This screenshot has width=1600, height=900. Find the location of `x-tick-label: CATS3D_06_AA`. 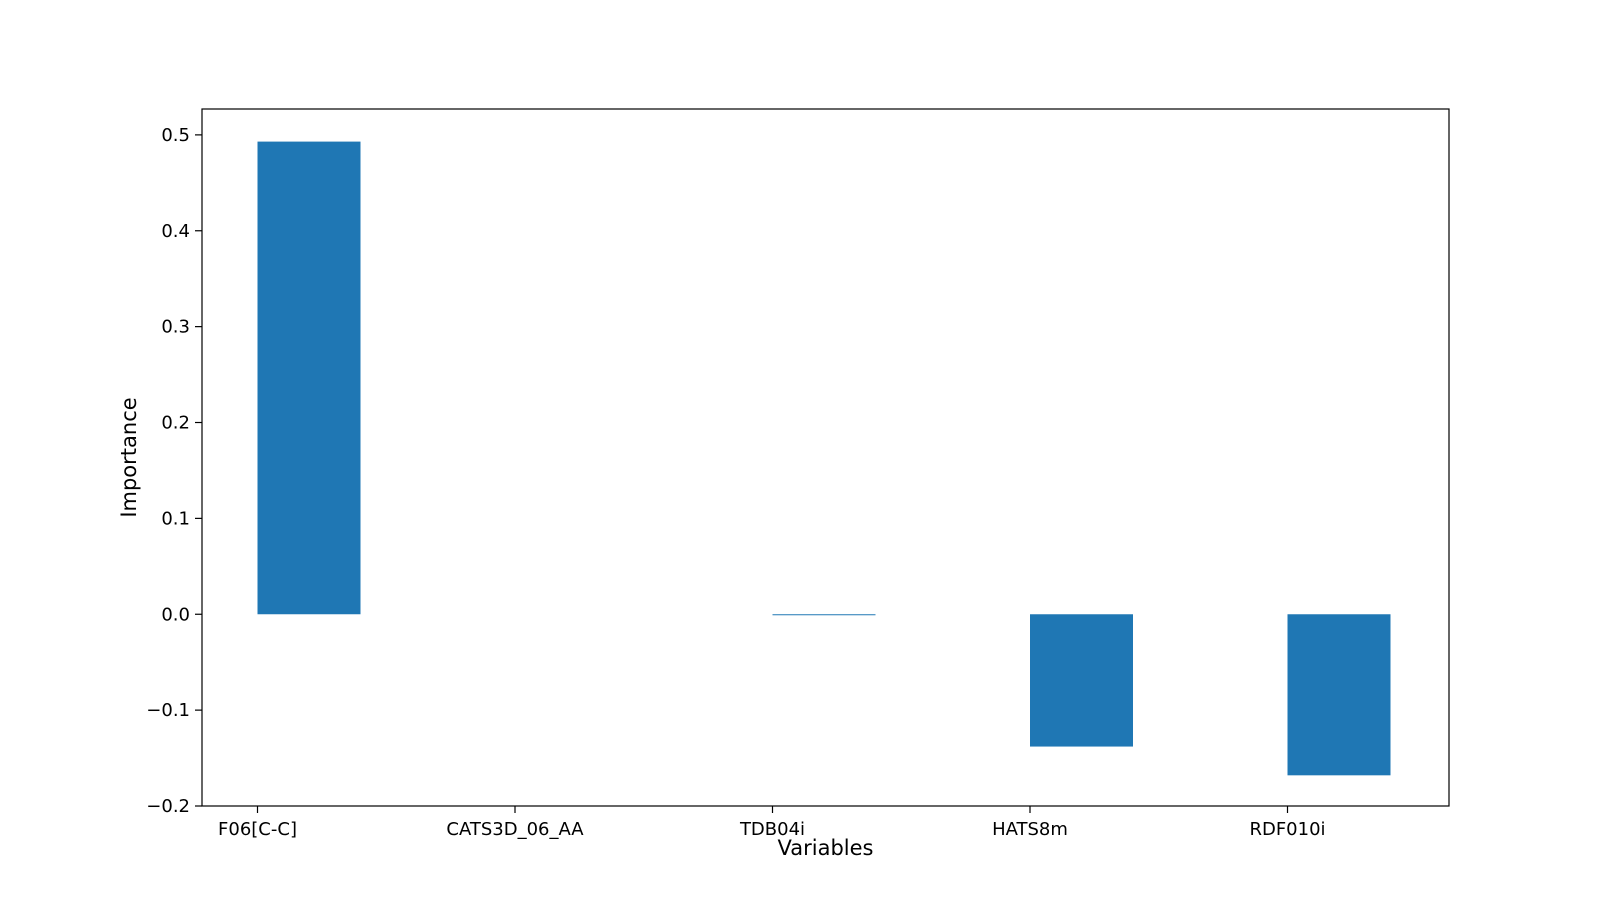

x-tick-label: CATS3D_06_AA is located at coordinates (515, 829).